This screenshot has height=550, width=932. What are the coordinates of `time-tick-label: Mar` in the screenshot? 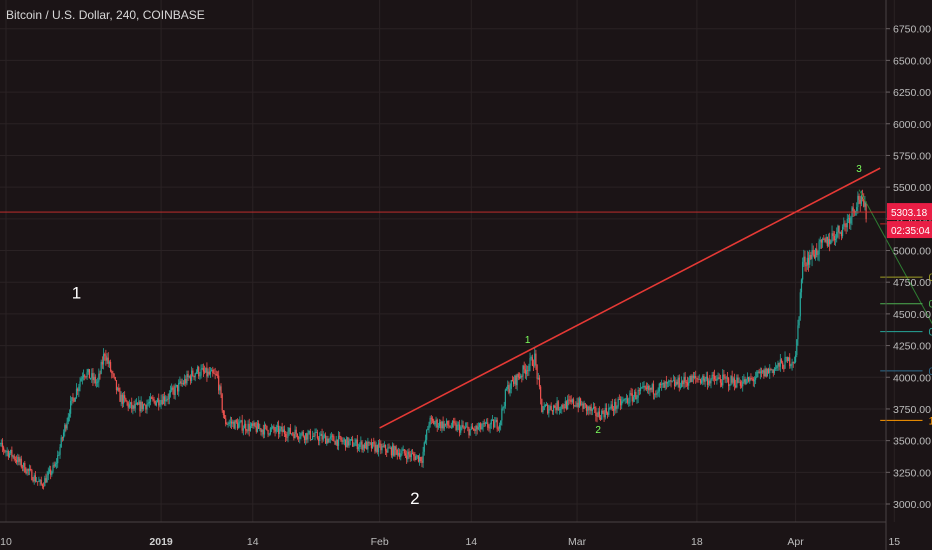 It's located at (577, 542).